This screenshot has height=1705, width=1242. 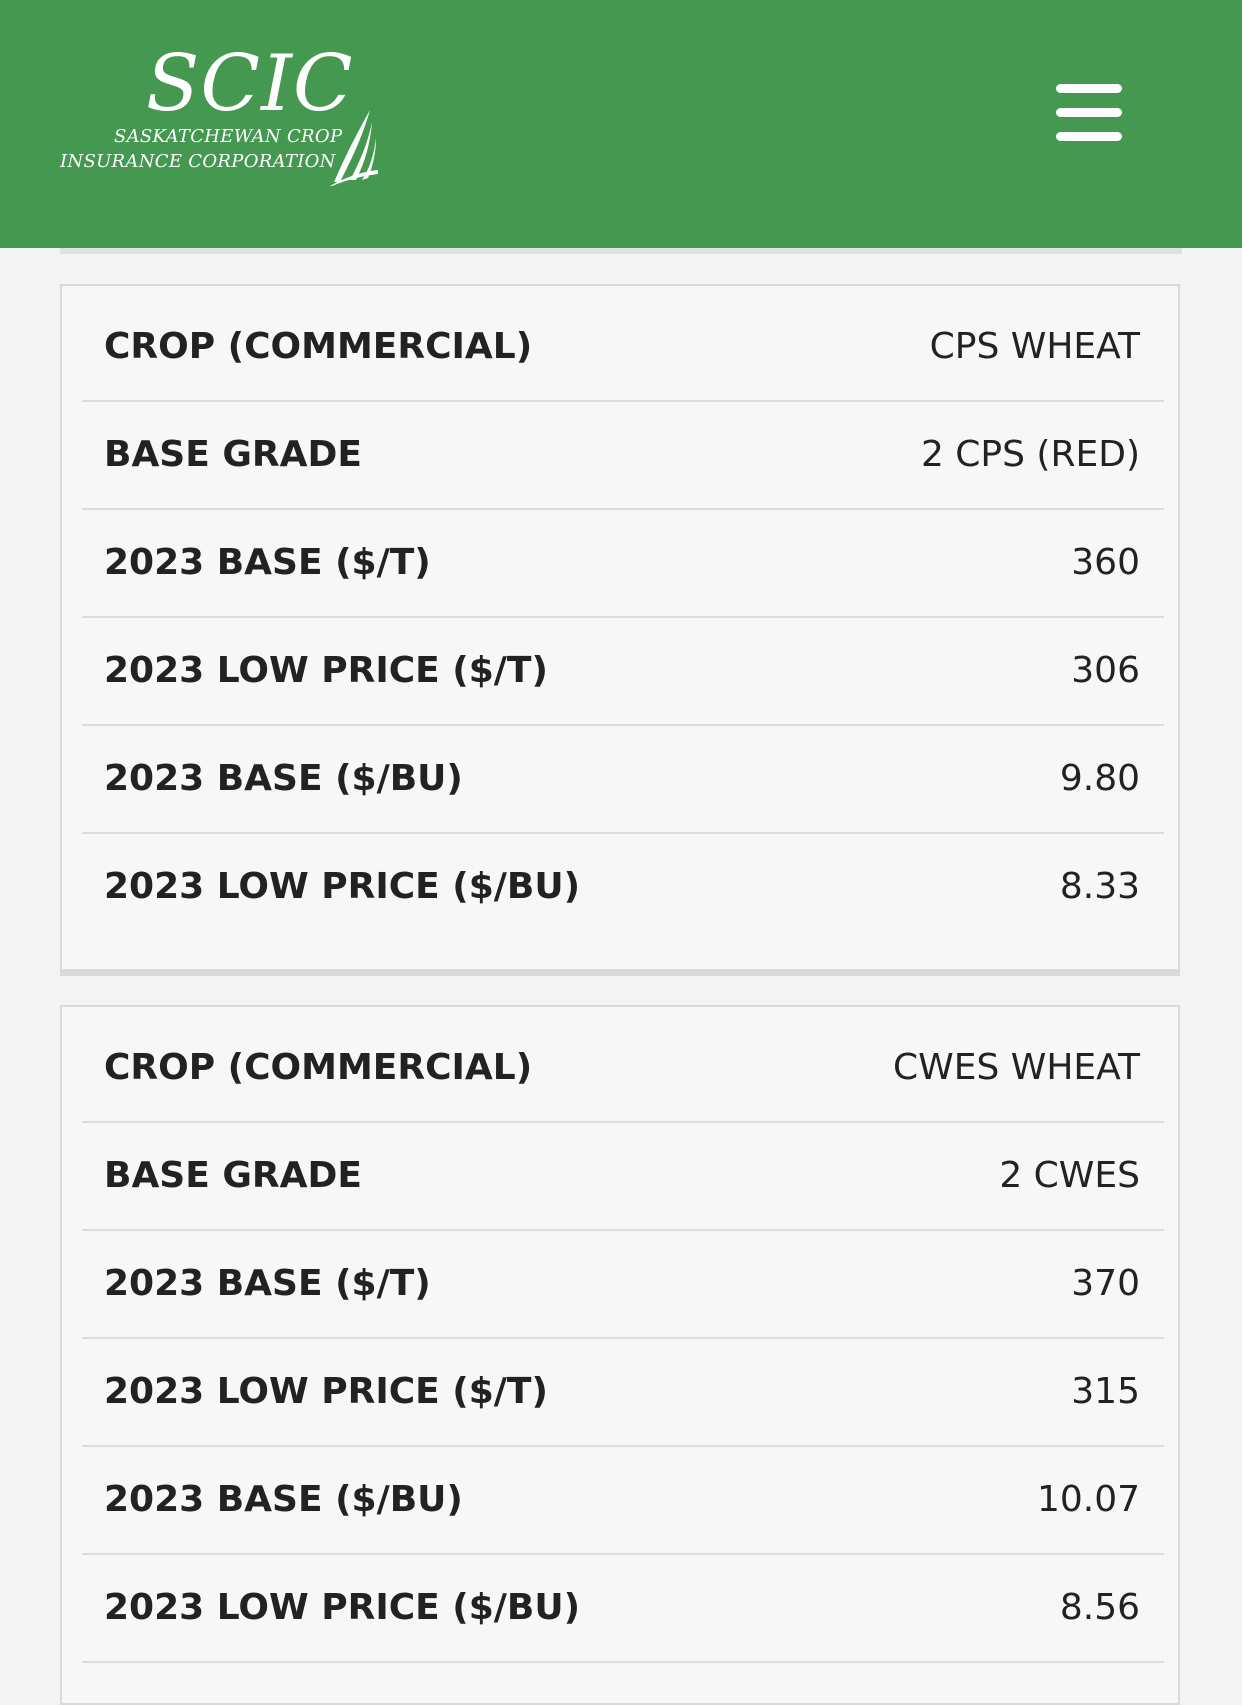 I want to click on row-value: 2 CPS (RED), so click(x=1030, y=454).